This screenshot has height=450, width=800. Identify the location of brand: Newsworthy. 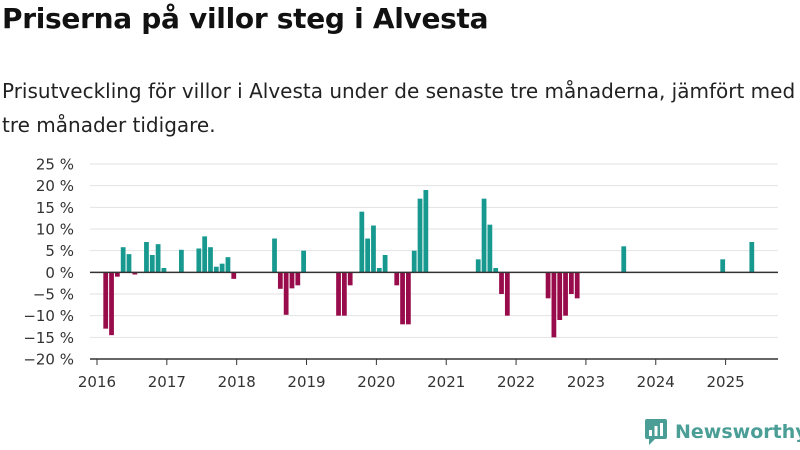
(722, 432).